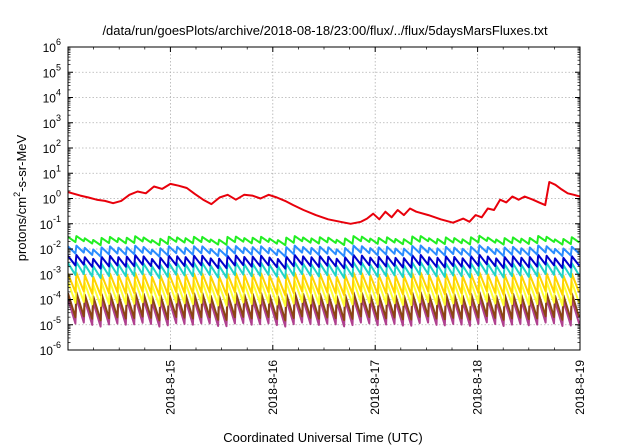 This screenshot has width=640, height=448. Describe the element at coordinates (52, 172) in the screenshot. I see `y-tick-label: 10¹` at that location.